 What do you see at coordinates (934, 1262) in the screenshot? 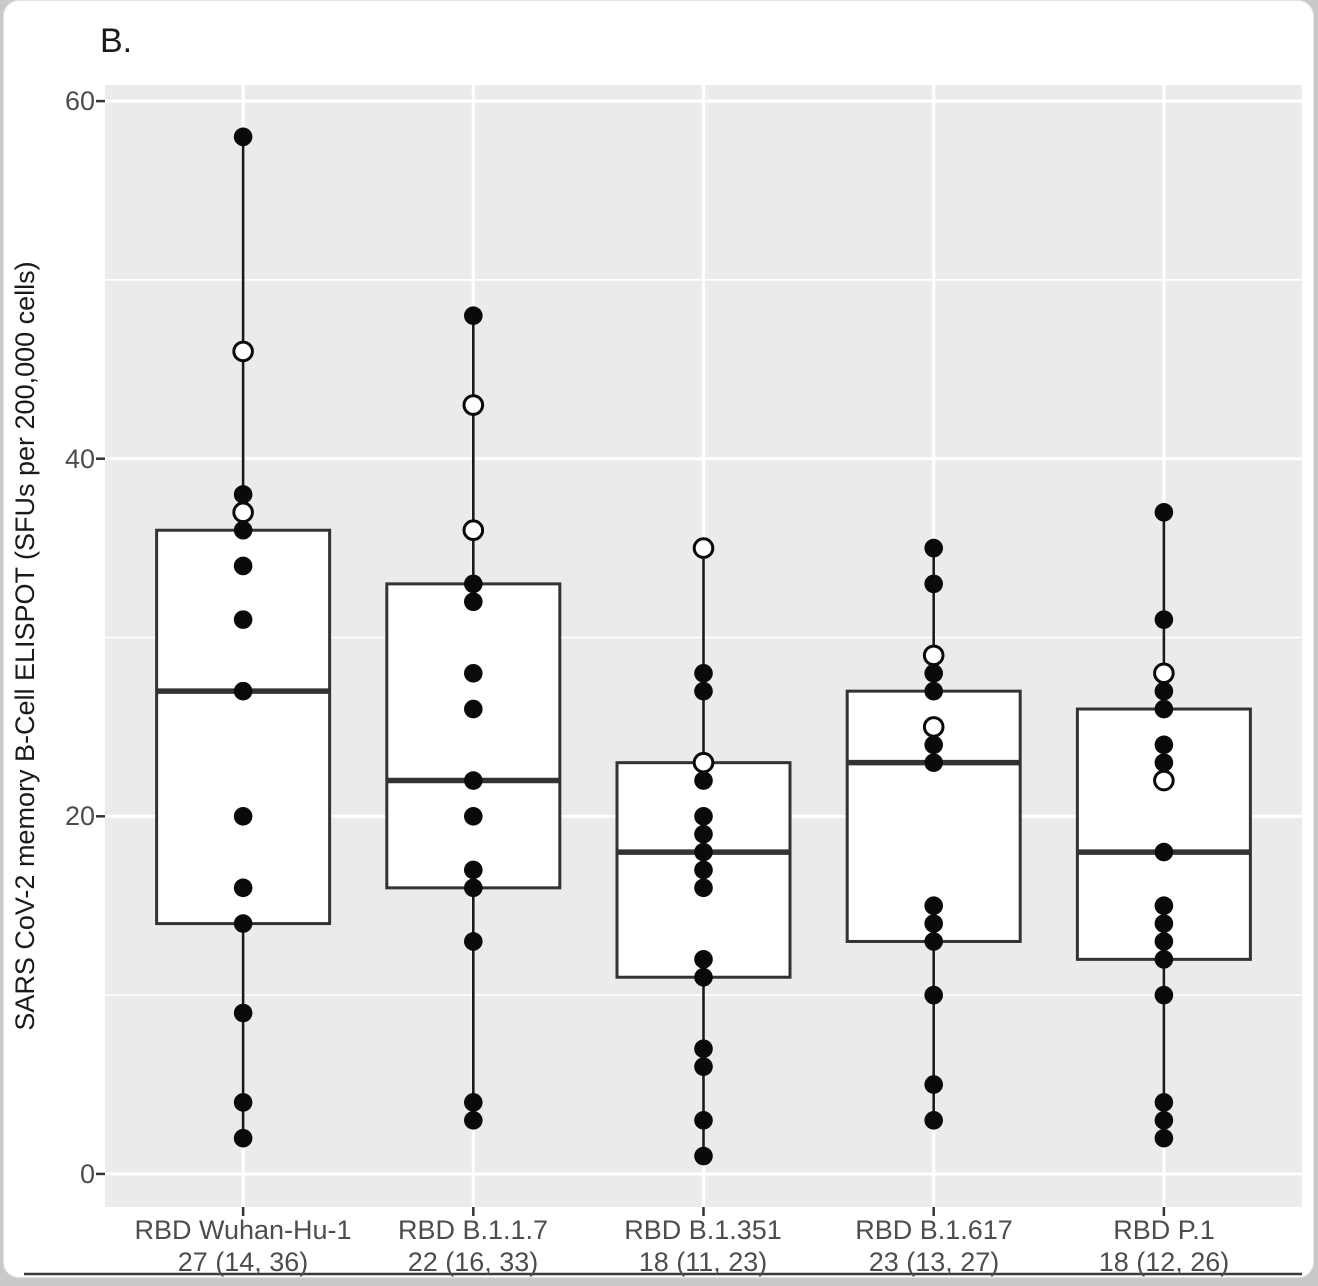
I see `x-category-stat: 23 (13, 27)` at bounding box center [934, 1262].